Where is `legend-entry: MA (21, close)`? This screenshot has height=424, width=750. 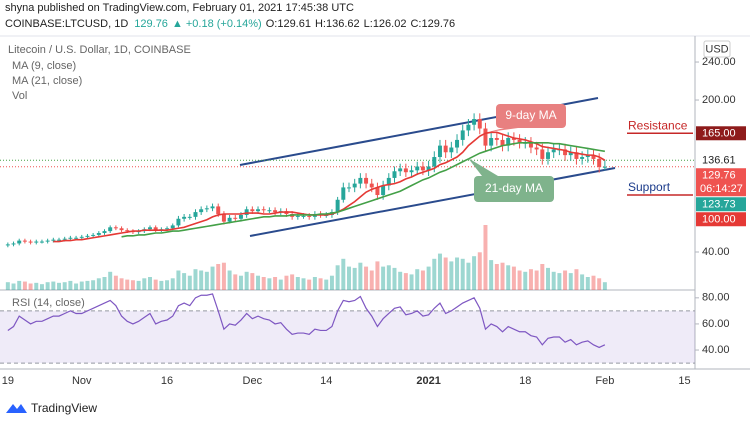 legend-entry: MA (21, close) is located at coordinates (47, 81).